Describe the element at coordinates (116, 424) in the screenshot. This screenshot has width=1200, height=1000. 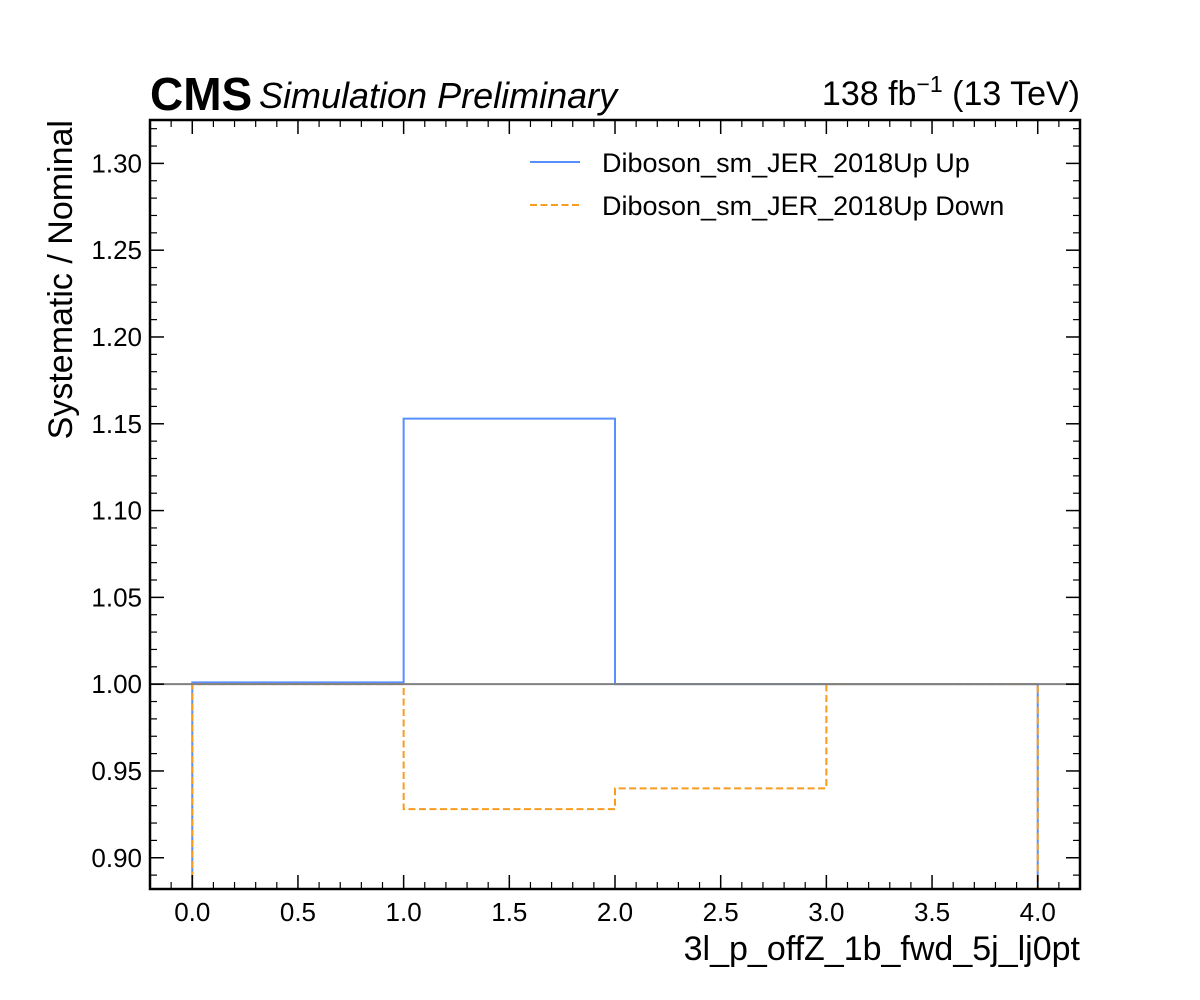
I see `y-tick-label: 1.15` at that location.